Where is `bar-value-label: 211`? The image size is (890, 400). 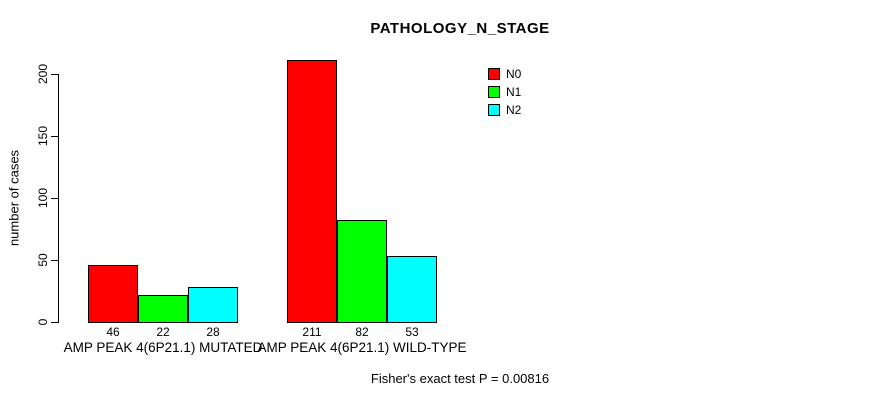
bar-value-label: 211 is located at coordinates (312, 332).